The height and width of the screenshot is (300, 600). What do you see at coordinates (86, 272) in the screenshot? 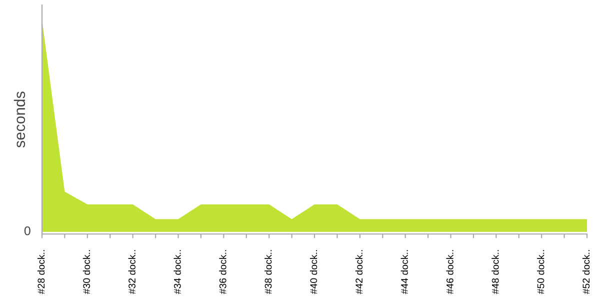
I see `x-tick-label: #30 dock..` at bounding box center [86, 272].